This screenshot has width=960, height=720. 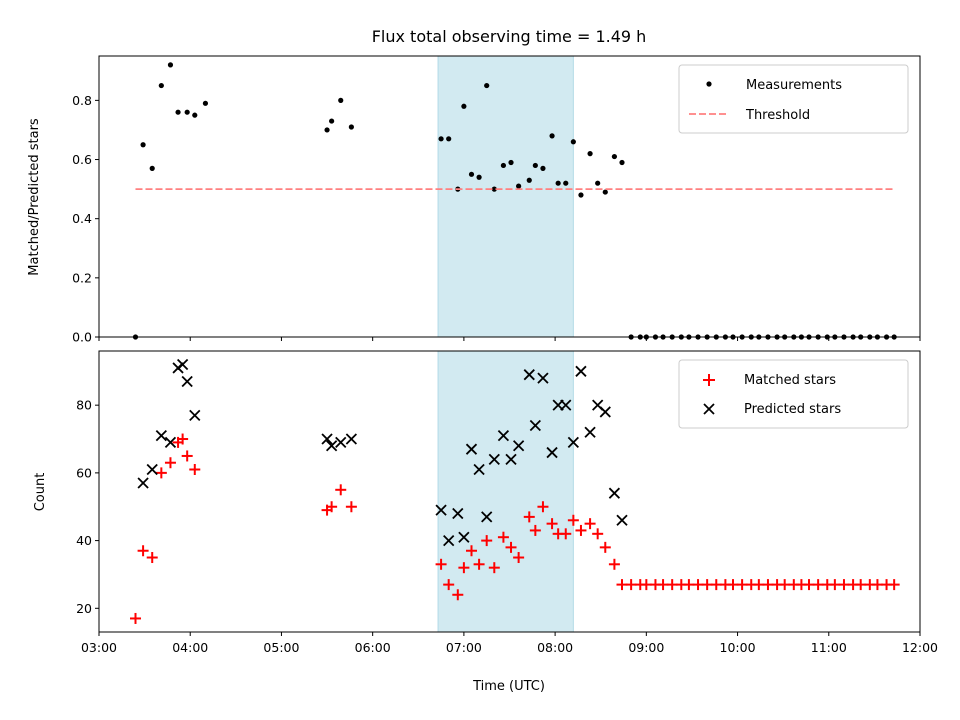 What do you see at coordinates (794, 85) in the screenshot?
I see `legend-label-measurements: Measurements` at bounding box center [794, 85].